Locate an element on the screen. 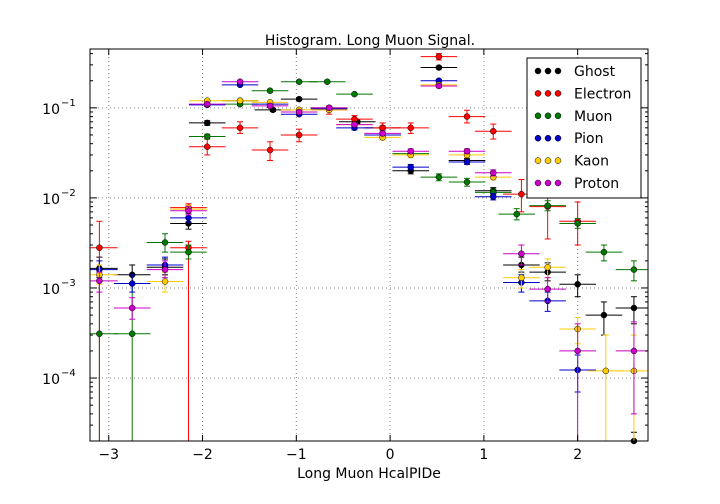  legend-item-proton: Proton is located at coordinates (576, 184).